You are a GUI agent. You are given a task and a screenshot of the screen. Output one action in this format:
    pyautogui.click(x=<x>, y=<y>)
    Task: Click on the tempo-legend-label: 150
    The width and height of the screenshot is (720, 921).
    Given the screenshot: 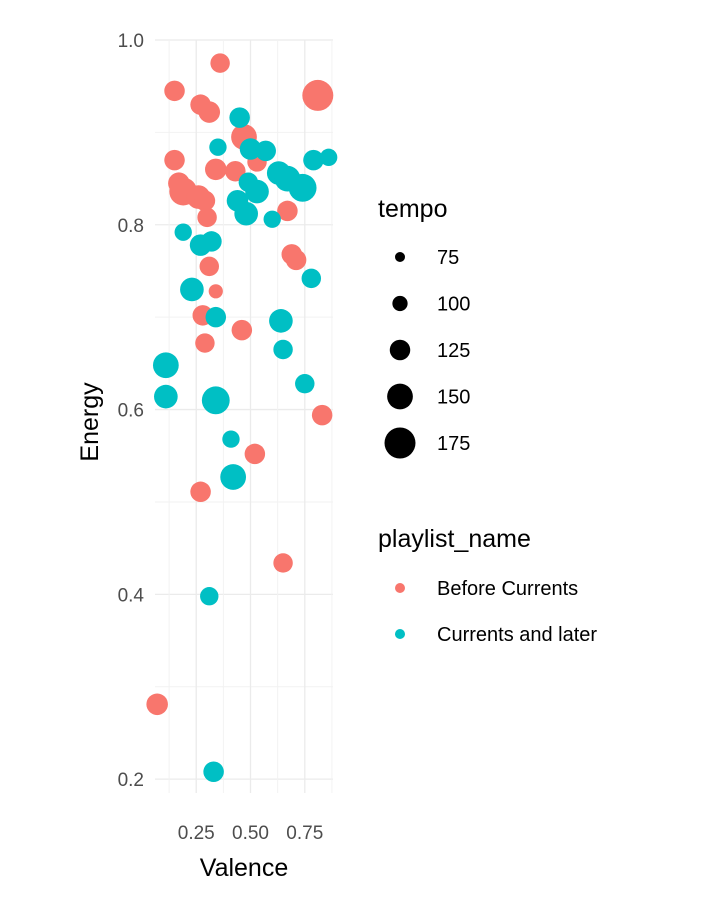 What is the action you would take?
    pyautogui.click(x=453, y=398)
    